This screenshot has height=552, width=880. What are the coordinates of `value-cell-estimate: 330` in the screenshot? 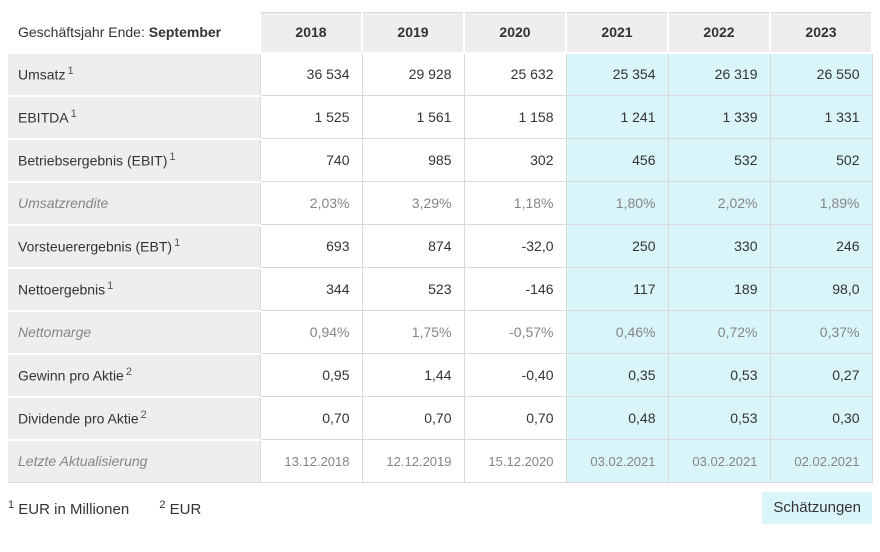 It's located at (719, 246).